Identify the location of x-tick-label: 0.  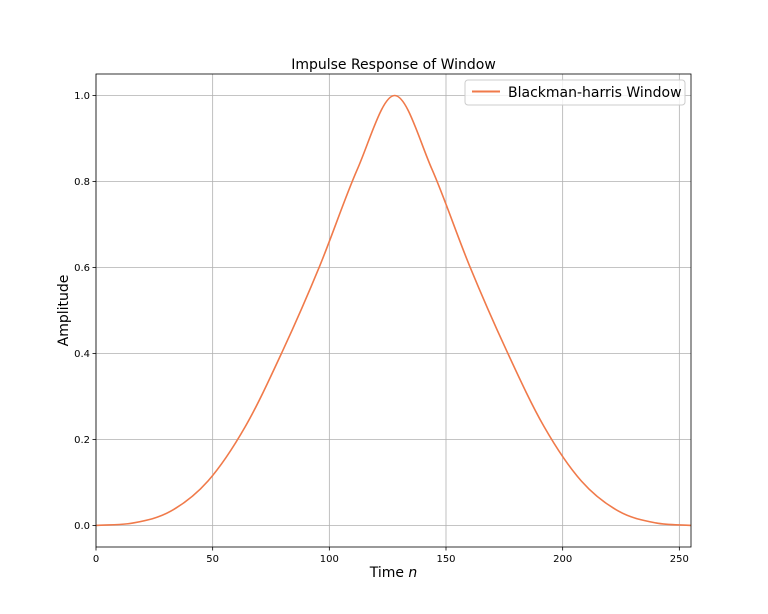
(96, 559).